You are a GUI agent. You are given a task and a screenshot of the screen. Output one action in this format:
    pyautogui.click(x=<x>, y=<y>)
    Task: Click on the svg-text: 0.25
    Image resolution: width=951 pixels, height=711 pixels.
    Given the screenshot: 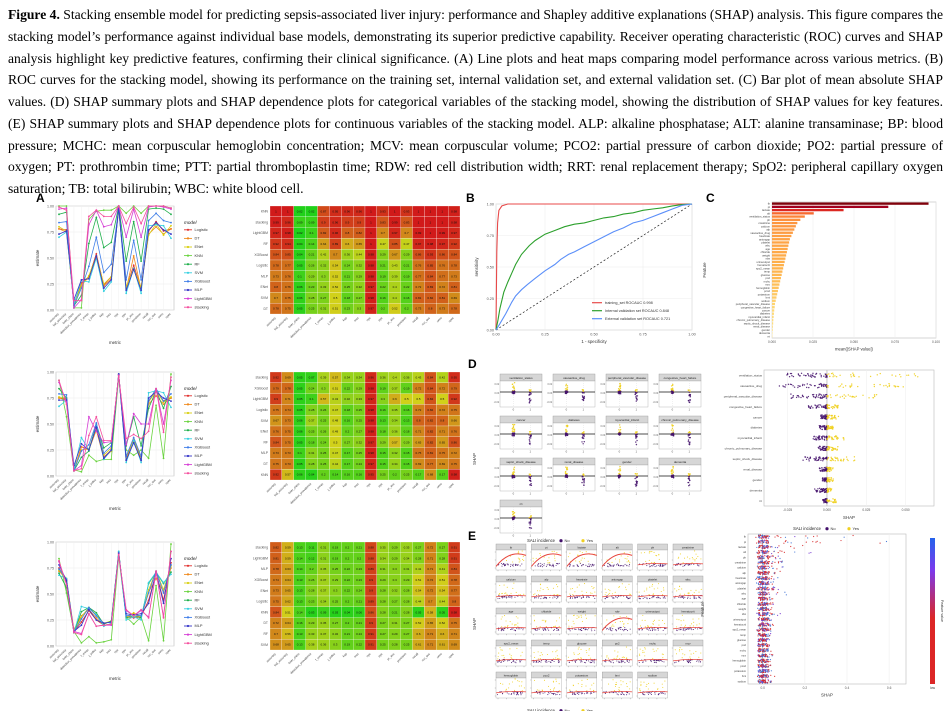 What is the action you would take?
    pyautogui.click(x=359, y=410)
    